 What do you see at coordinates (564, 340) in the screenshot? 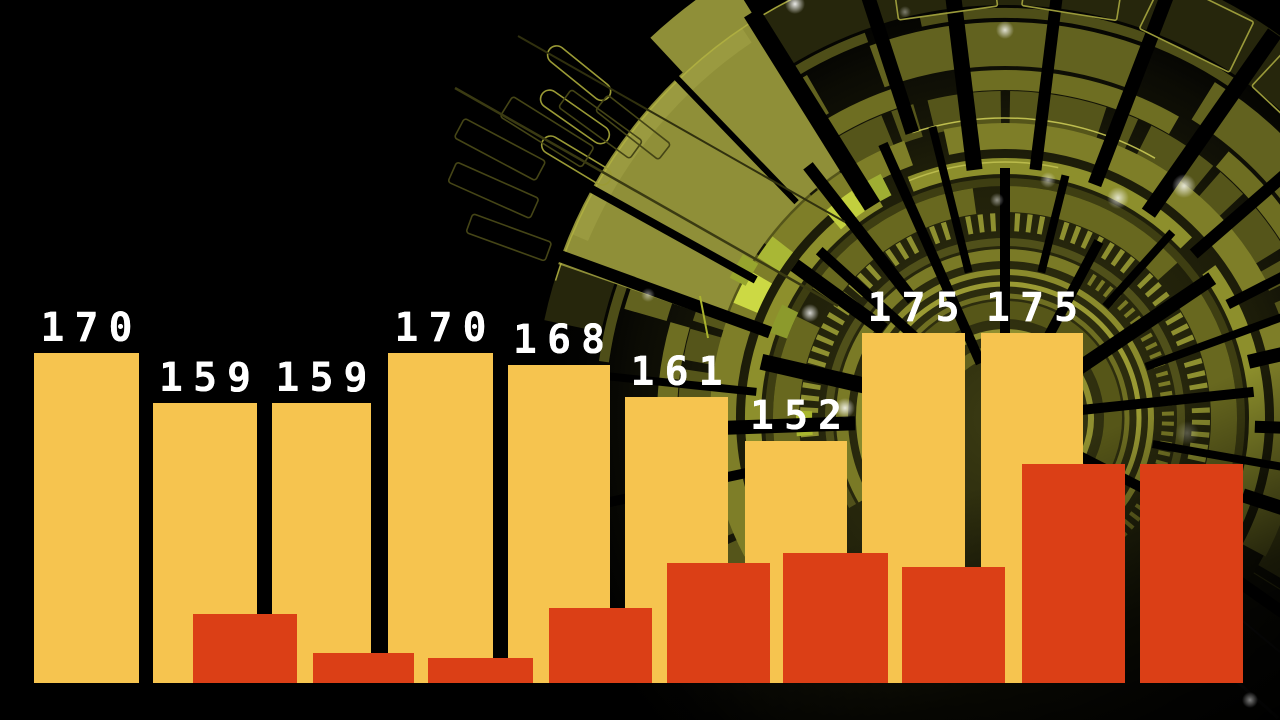
I see `bar-value-label: 168` at bounding box center [564, 340].